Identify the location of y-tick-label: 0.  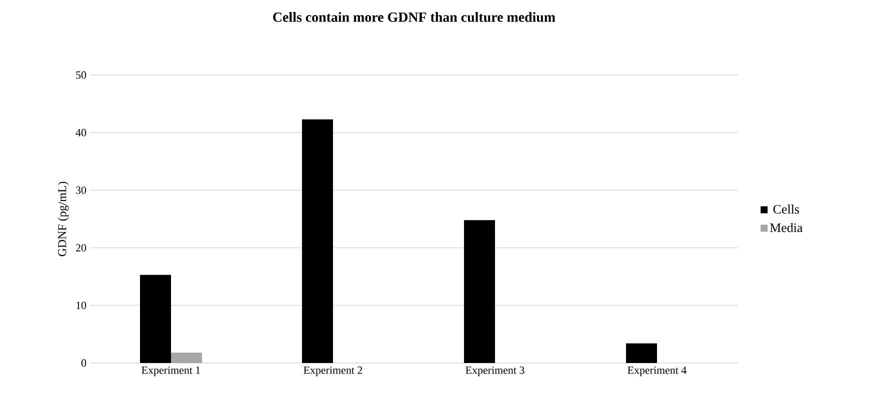
(83, 363).